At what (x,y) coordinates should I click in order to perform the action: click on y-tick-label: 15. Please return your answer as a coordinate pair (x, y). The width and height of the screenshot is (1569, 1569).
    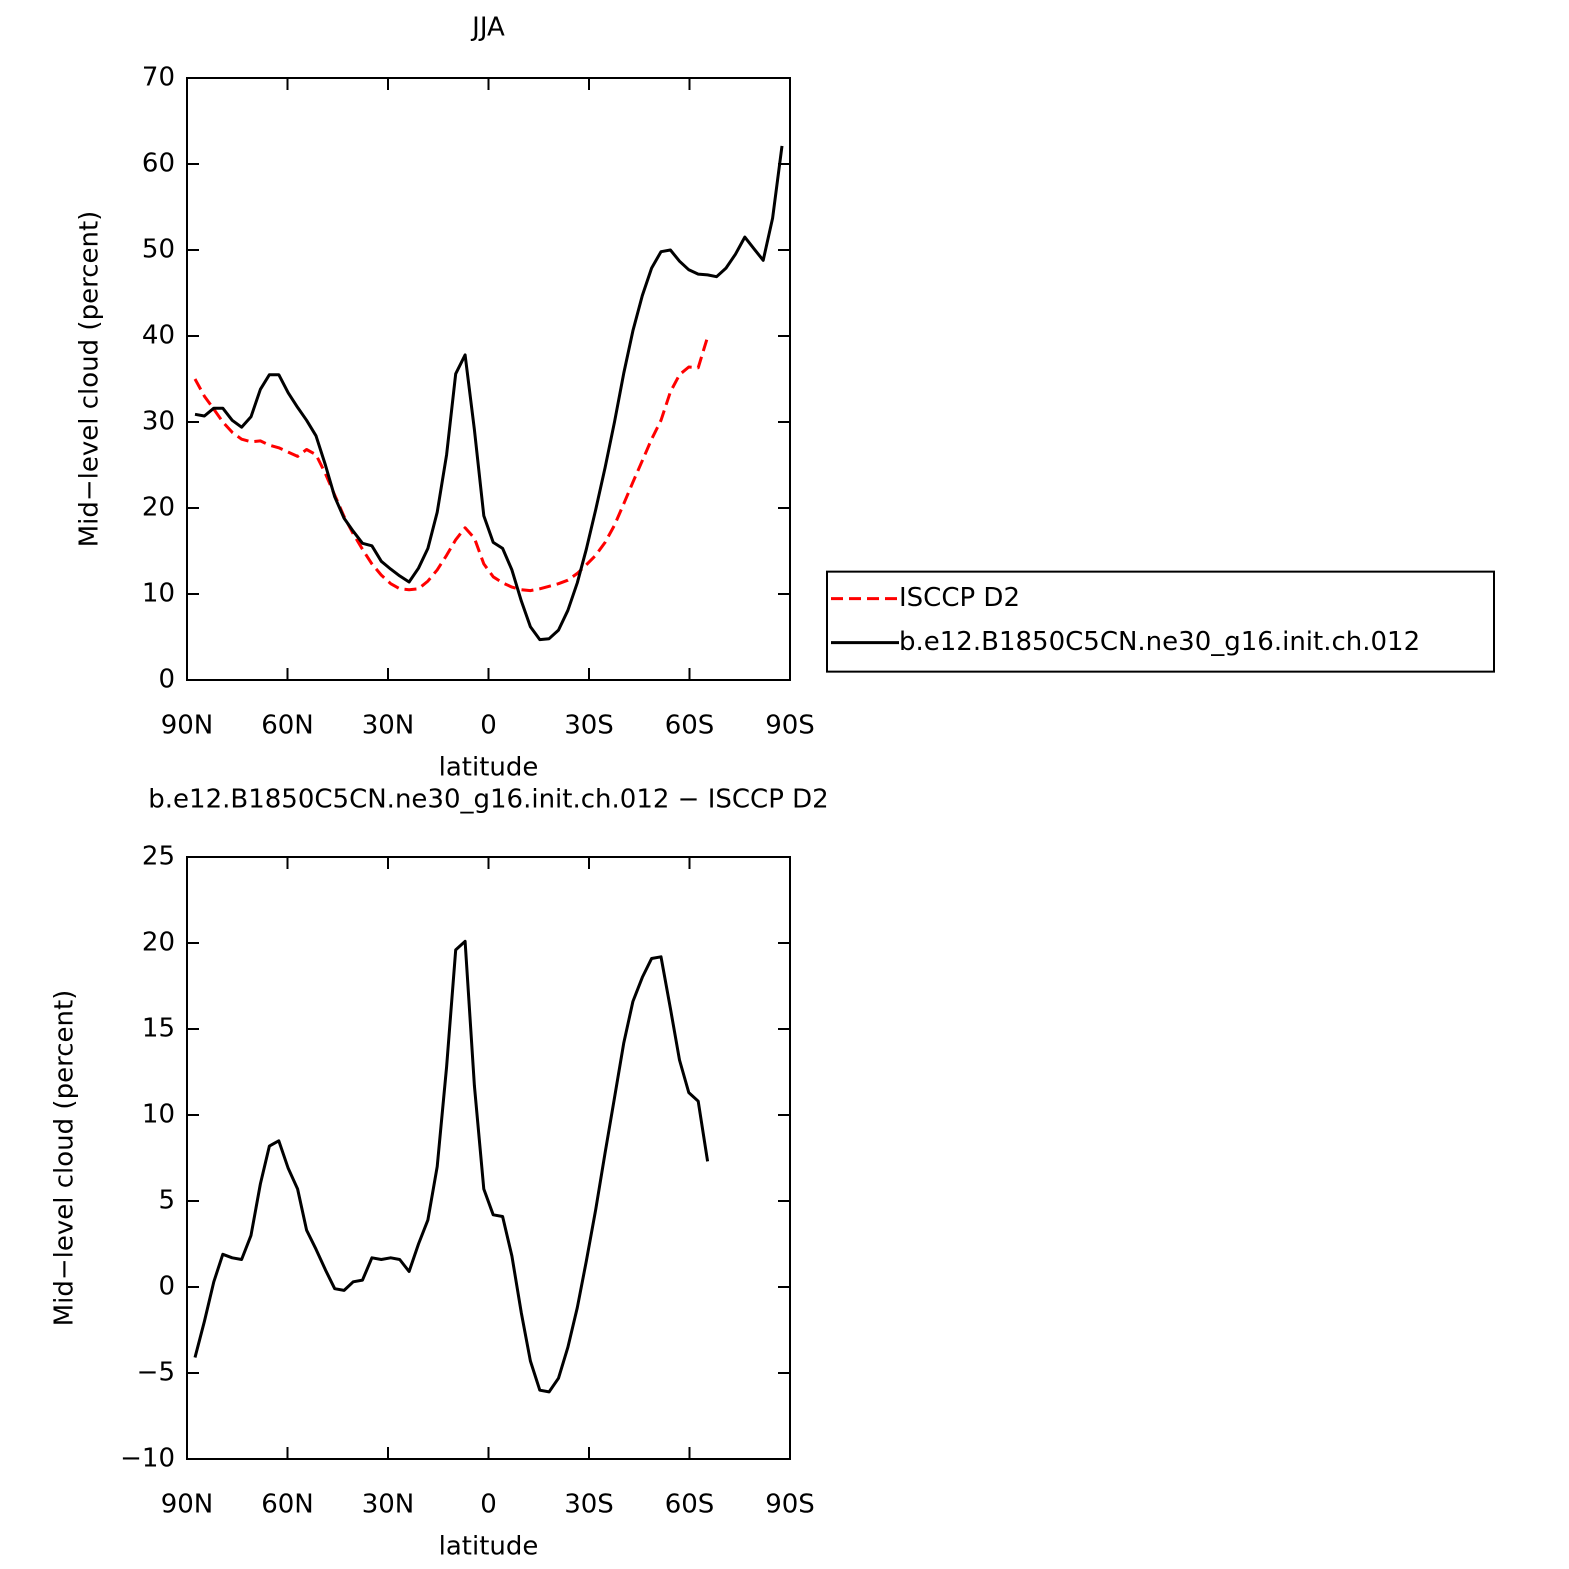
    Looking at the image, I should click on (158, 1029).